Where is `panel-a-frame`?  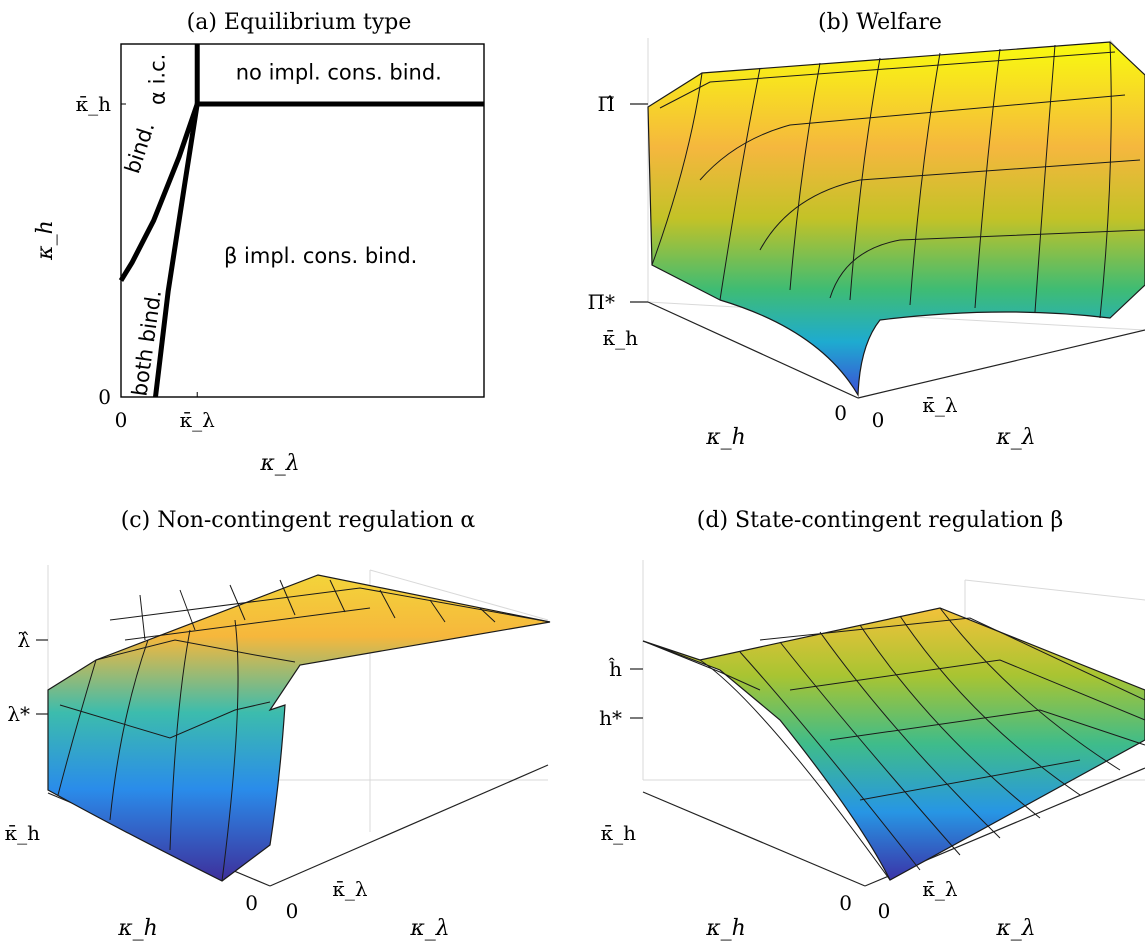
panel-a-frame is located at coordinates (302, 220).